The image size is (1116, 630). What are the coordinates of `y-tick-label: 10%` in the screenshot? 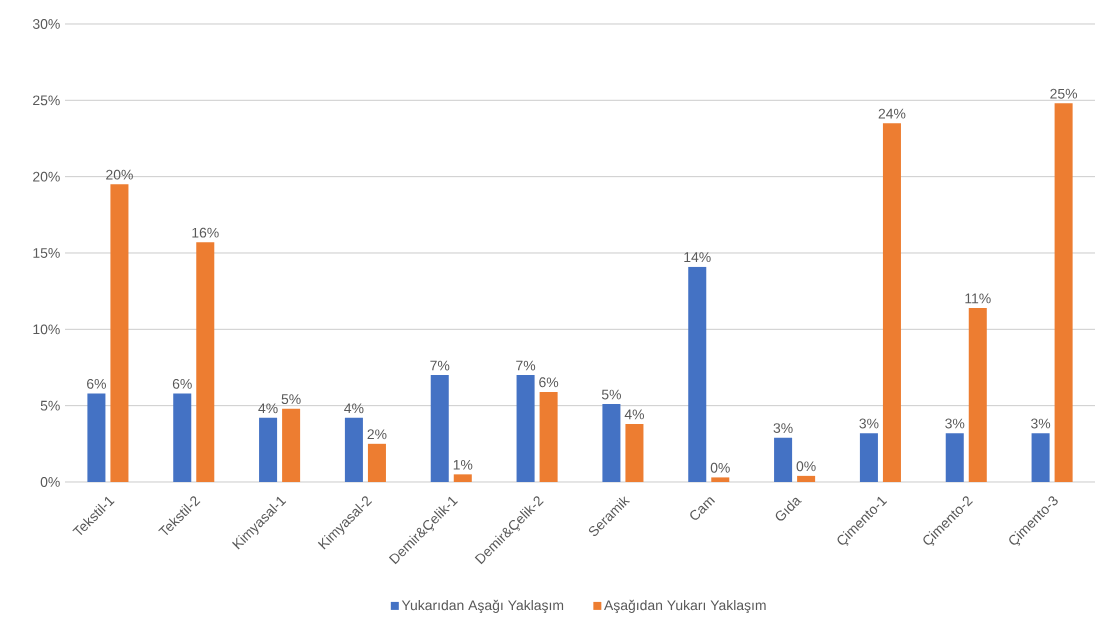 It's located at (46, 329).